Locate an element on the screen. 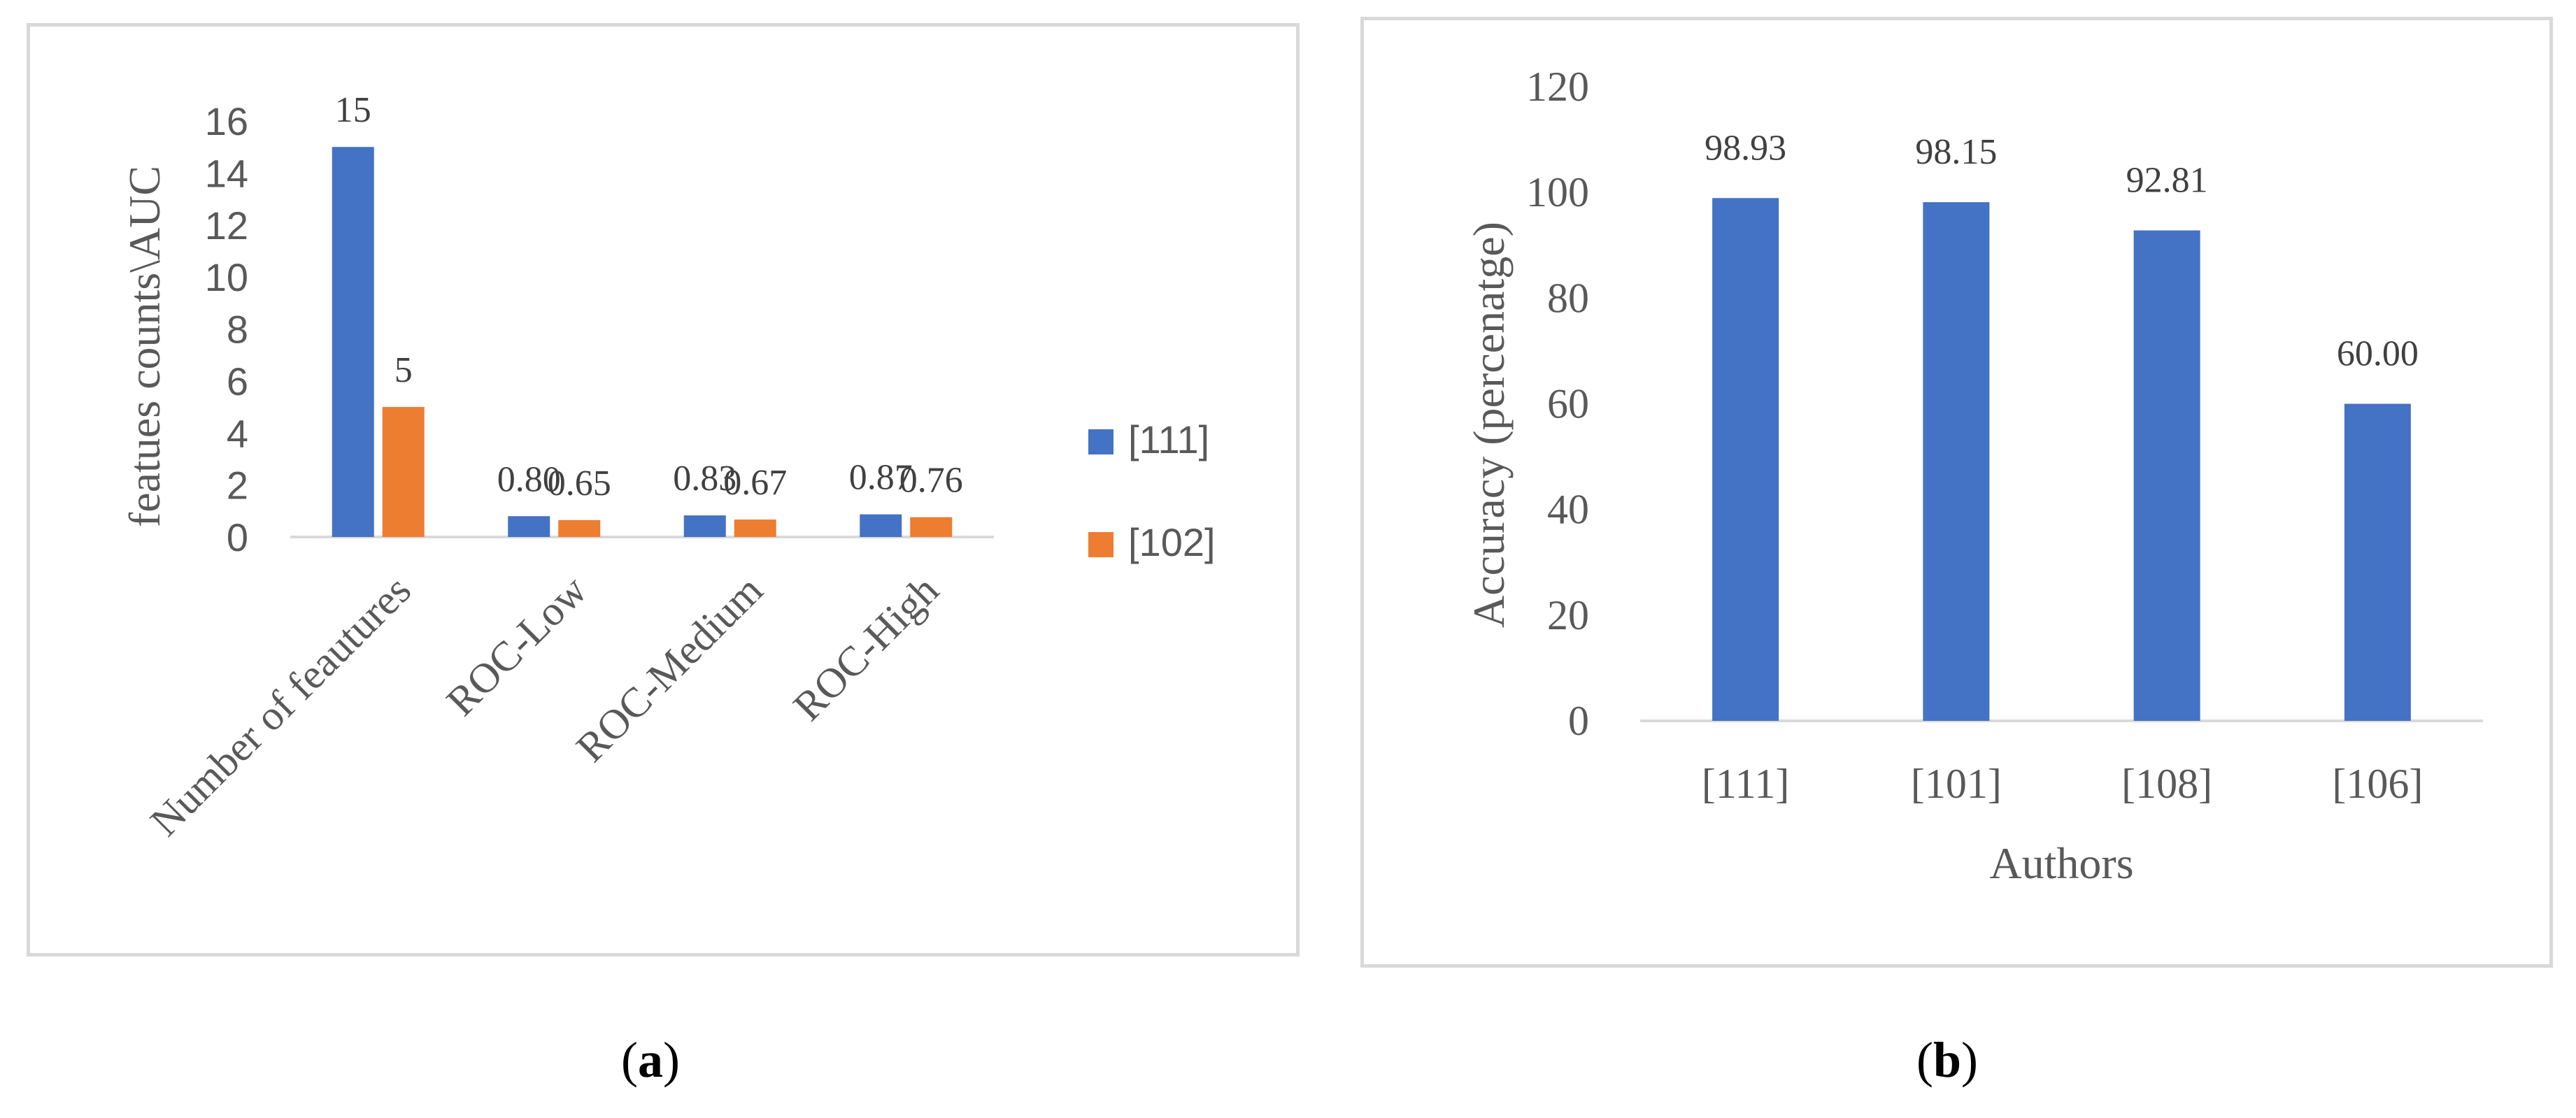 The image size is (2576, 1118). caption-a-letter: a is located at coordinates (650, 1060).